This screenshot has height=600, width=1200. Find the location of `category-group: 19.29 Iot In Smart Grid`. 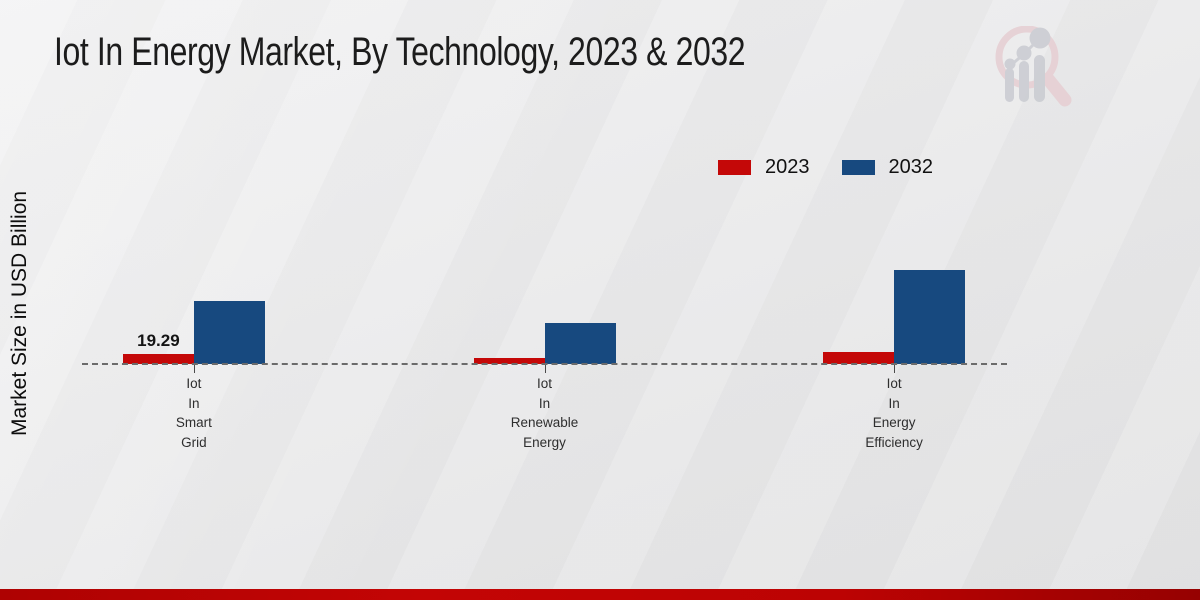

category-group: 19.29 Iot In Smart Grid is located at coordinates (193, 292).